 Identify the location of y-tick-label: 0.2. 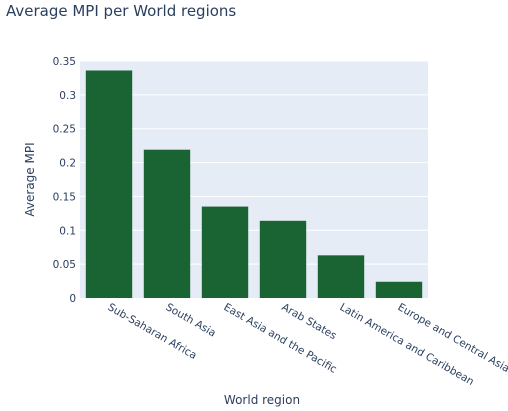
(67, 164).